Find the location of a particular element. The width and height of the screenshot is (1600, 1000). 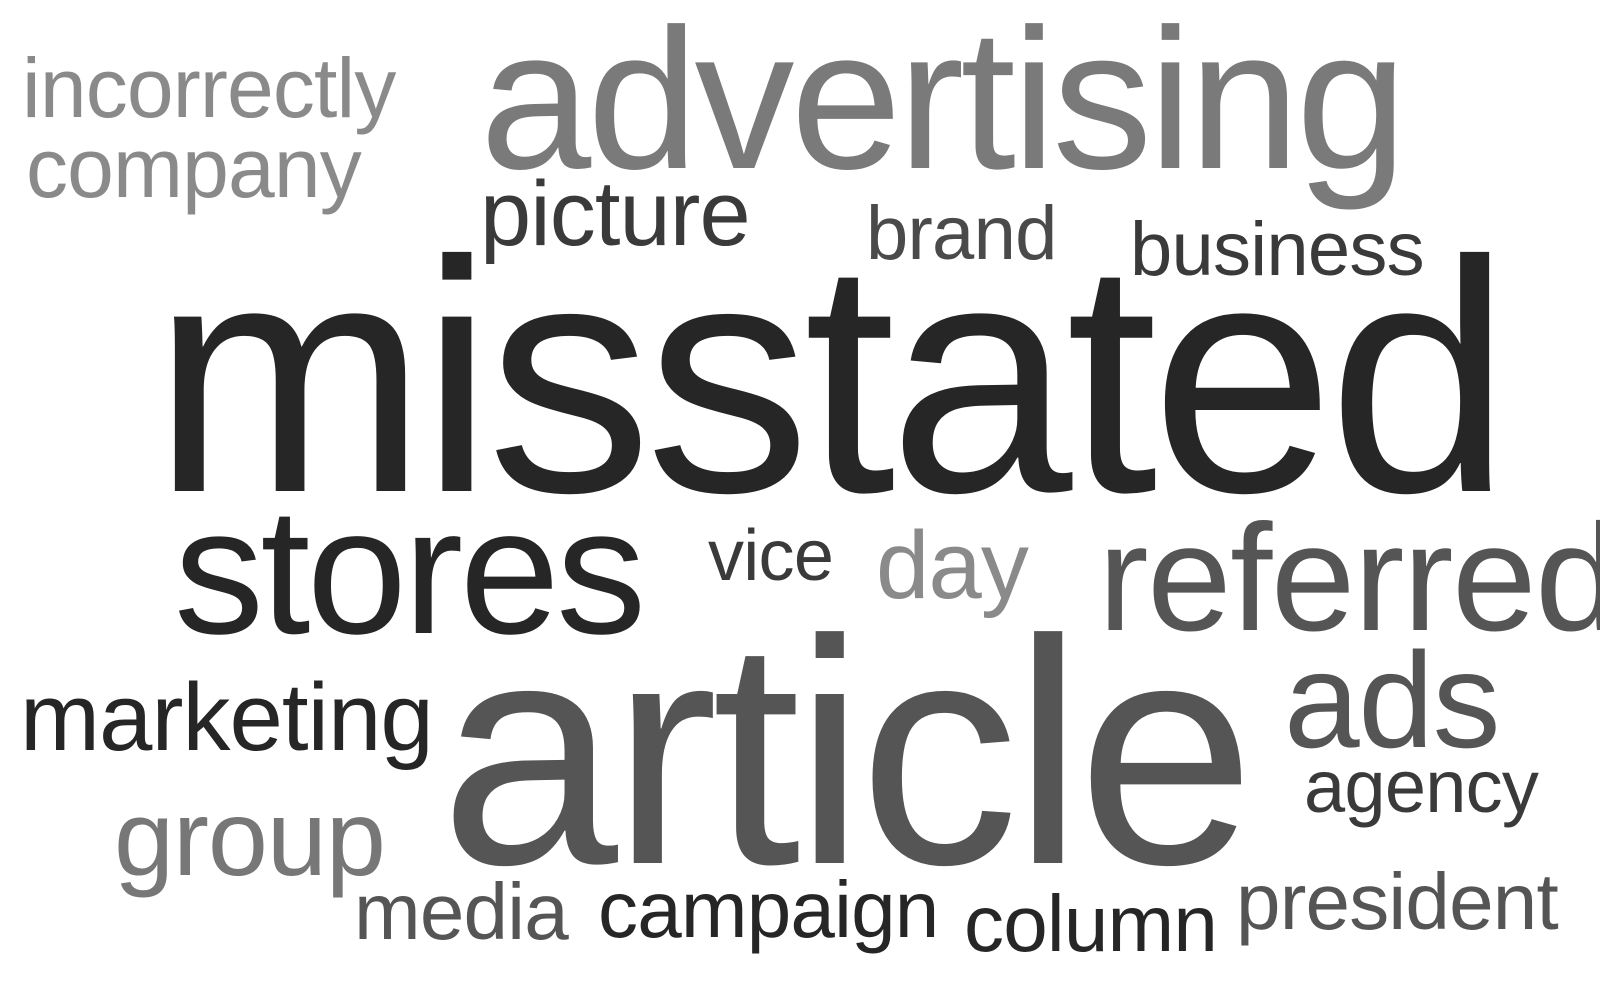

word-campaign: campaign is located at coordinates (768, 909).